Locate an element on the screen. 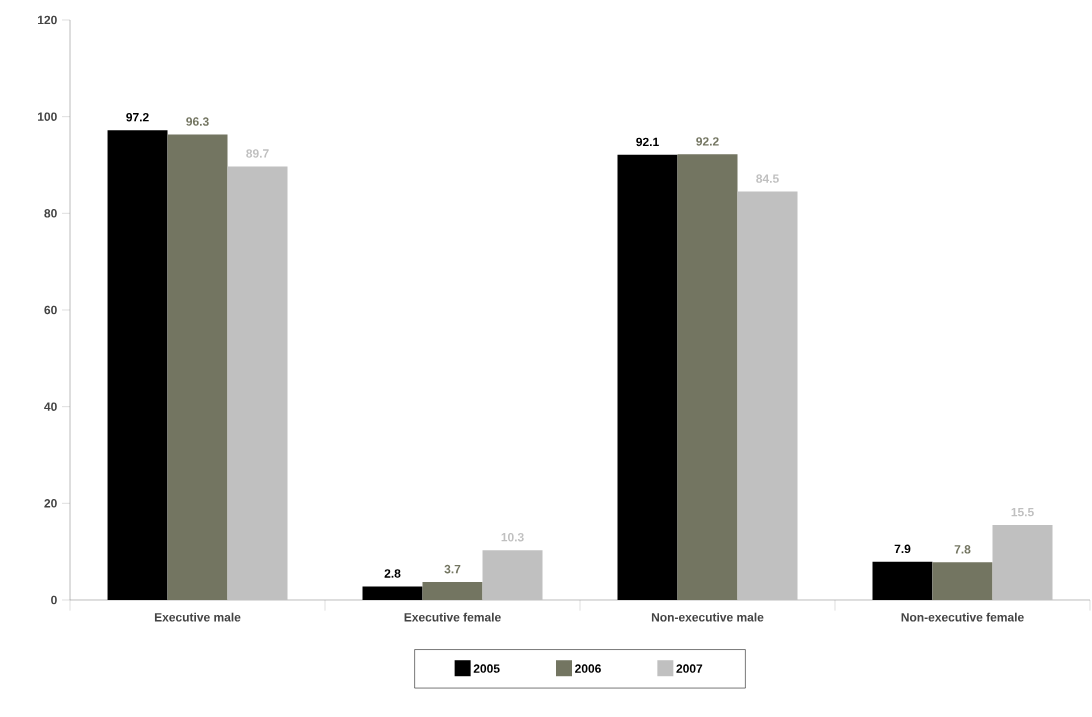  data-label: 84.5 is located at coordinates (767, 178).